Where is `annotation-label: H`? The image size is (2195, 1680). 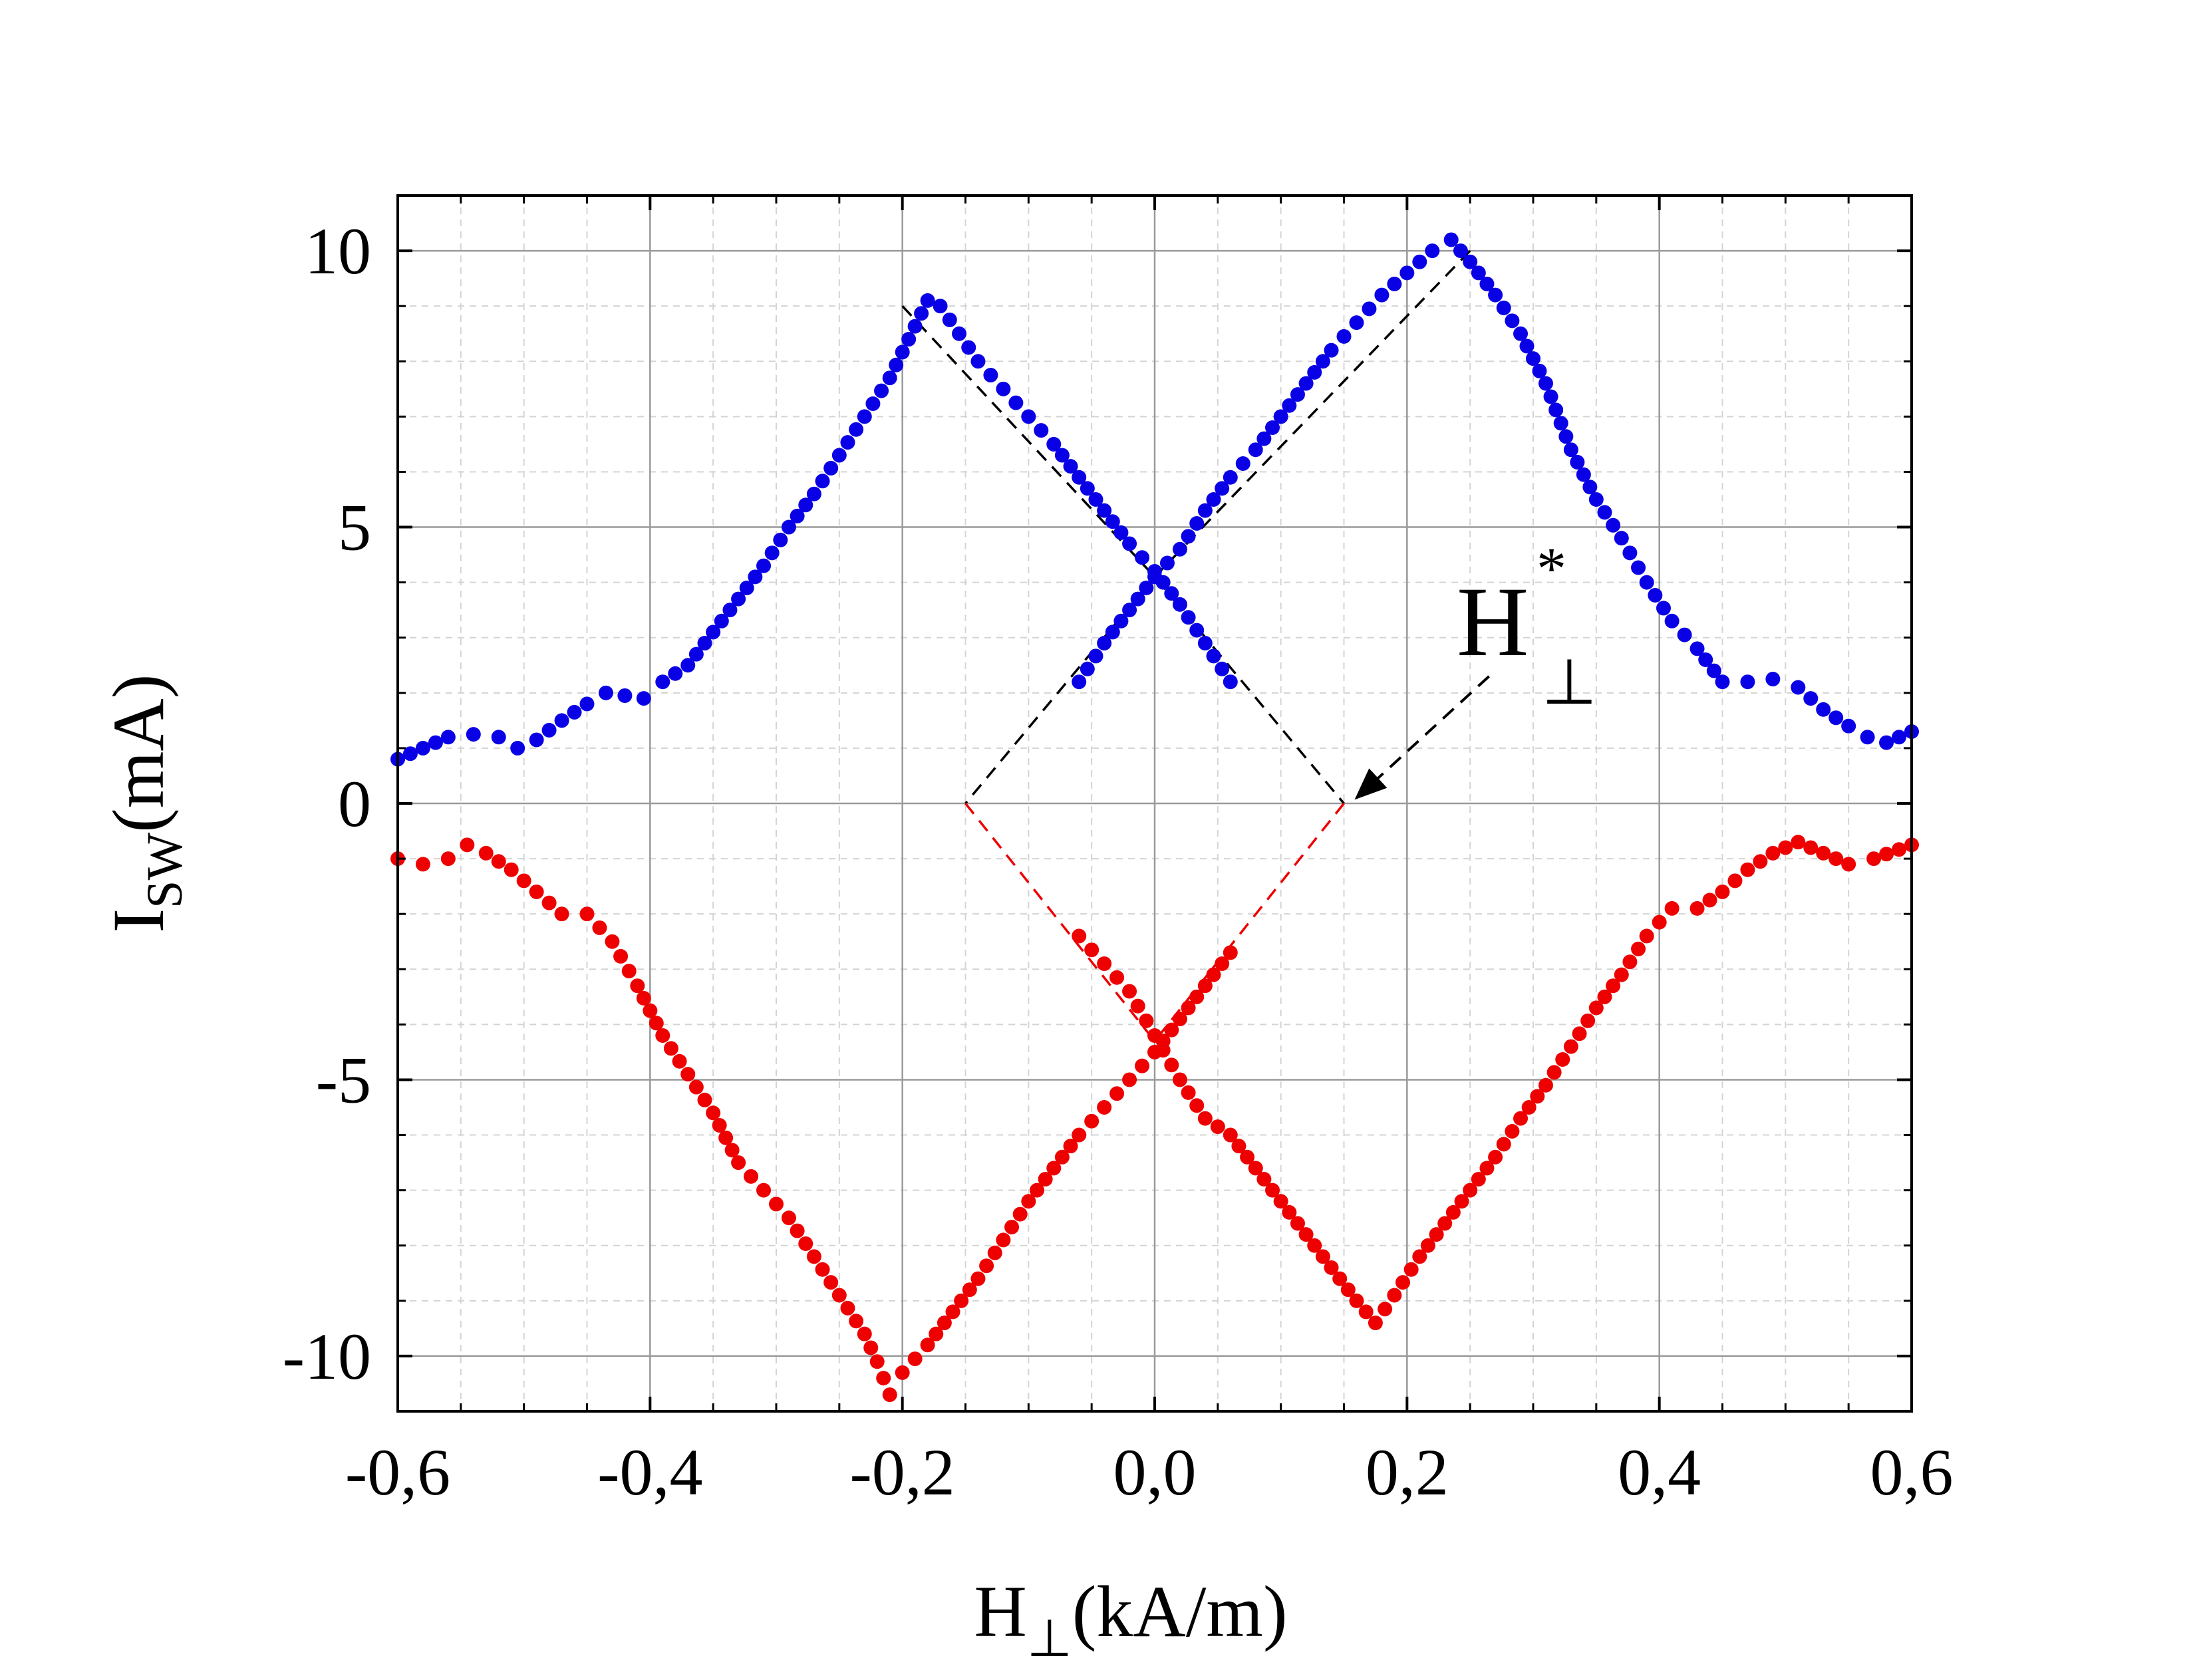
annotation-label: H is located at coordinates (1493, 622).